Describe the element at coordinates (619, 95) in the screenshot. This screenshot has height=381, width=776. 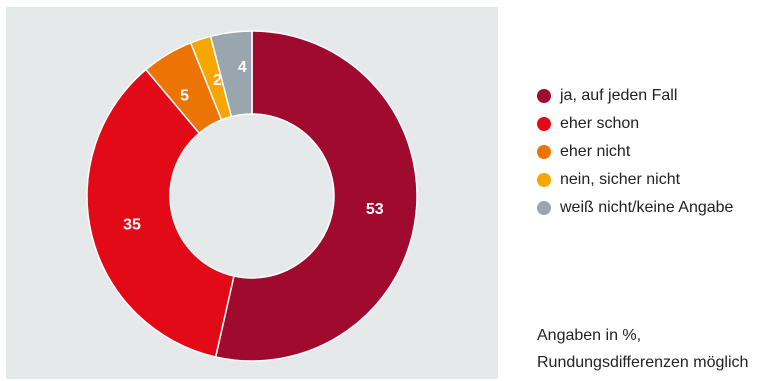
I see `legend-label-1: ja, auf jeden Fall` at that location.